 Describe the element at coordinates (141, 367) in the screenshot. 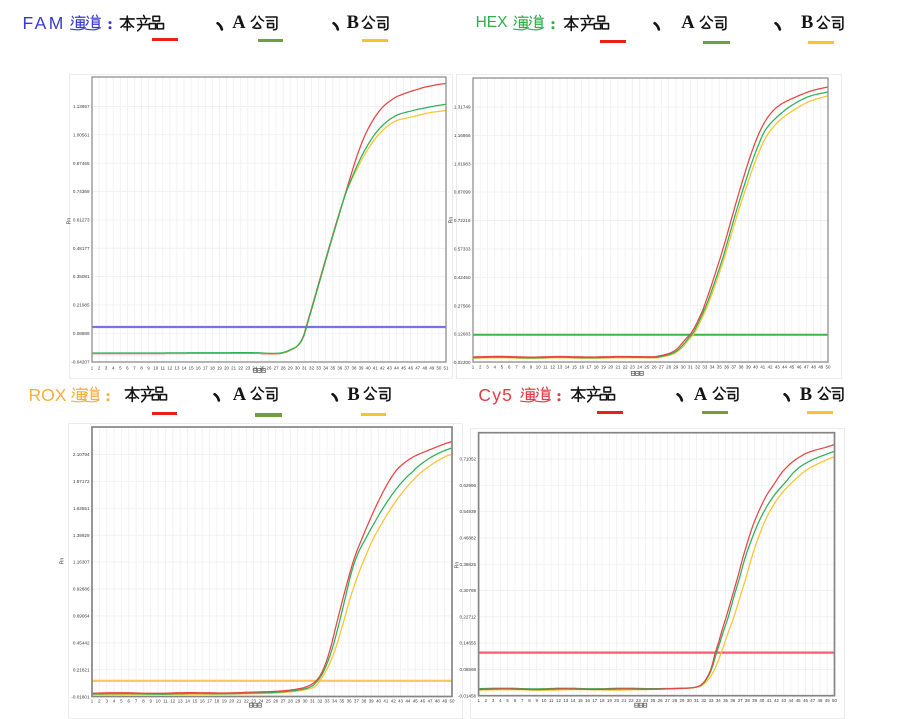

I see `svg-text: 8` at that location.